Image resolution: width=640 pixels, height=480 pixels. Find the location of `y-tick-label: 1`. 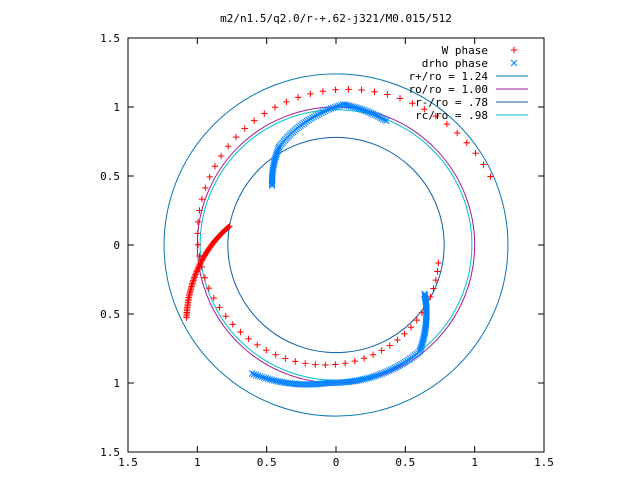

y-tick-label: 1 is located at coordinates (116, 107).